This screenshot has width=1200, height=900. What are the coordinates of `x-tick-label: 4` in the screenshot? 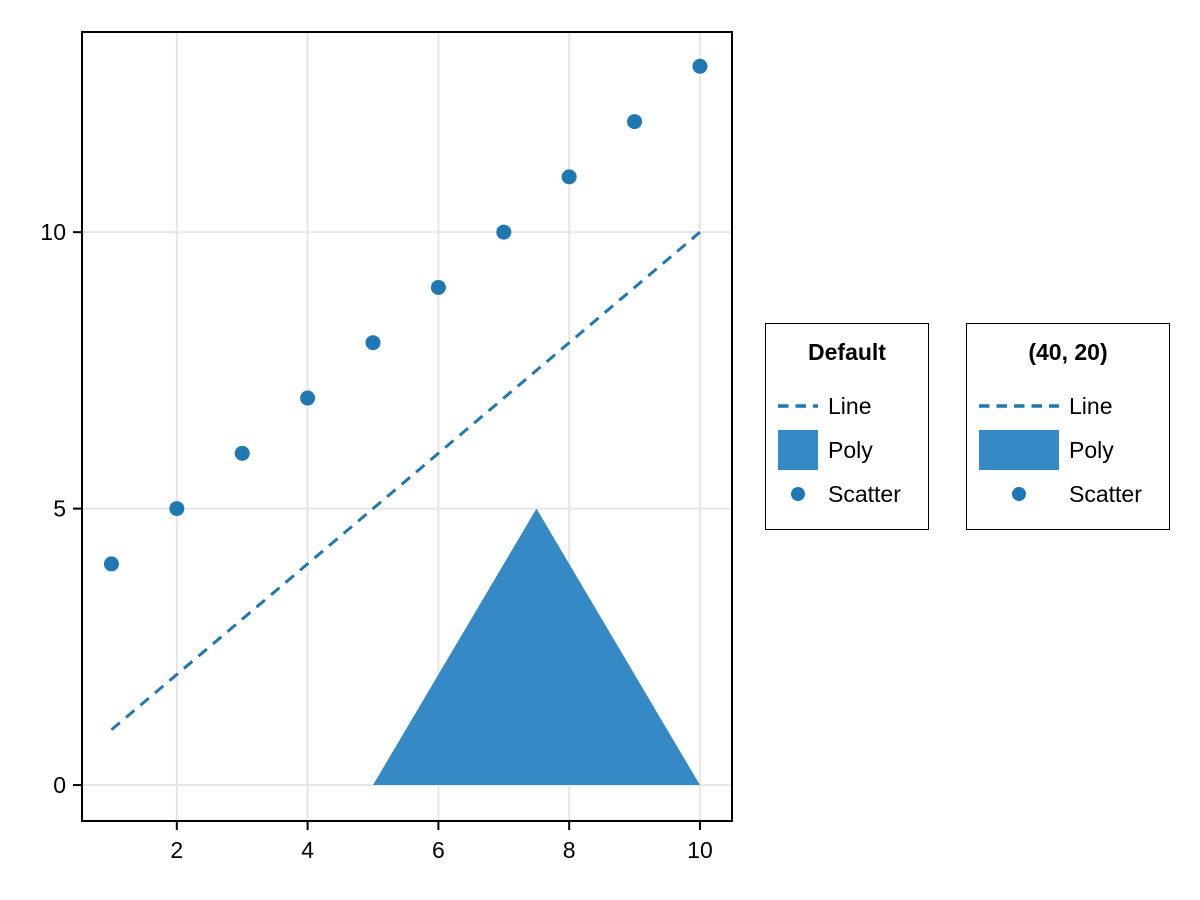 It's located at (307, 850).